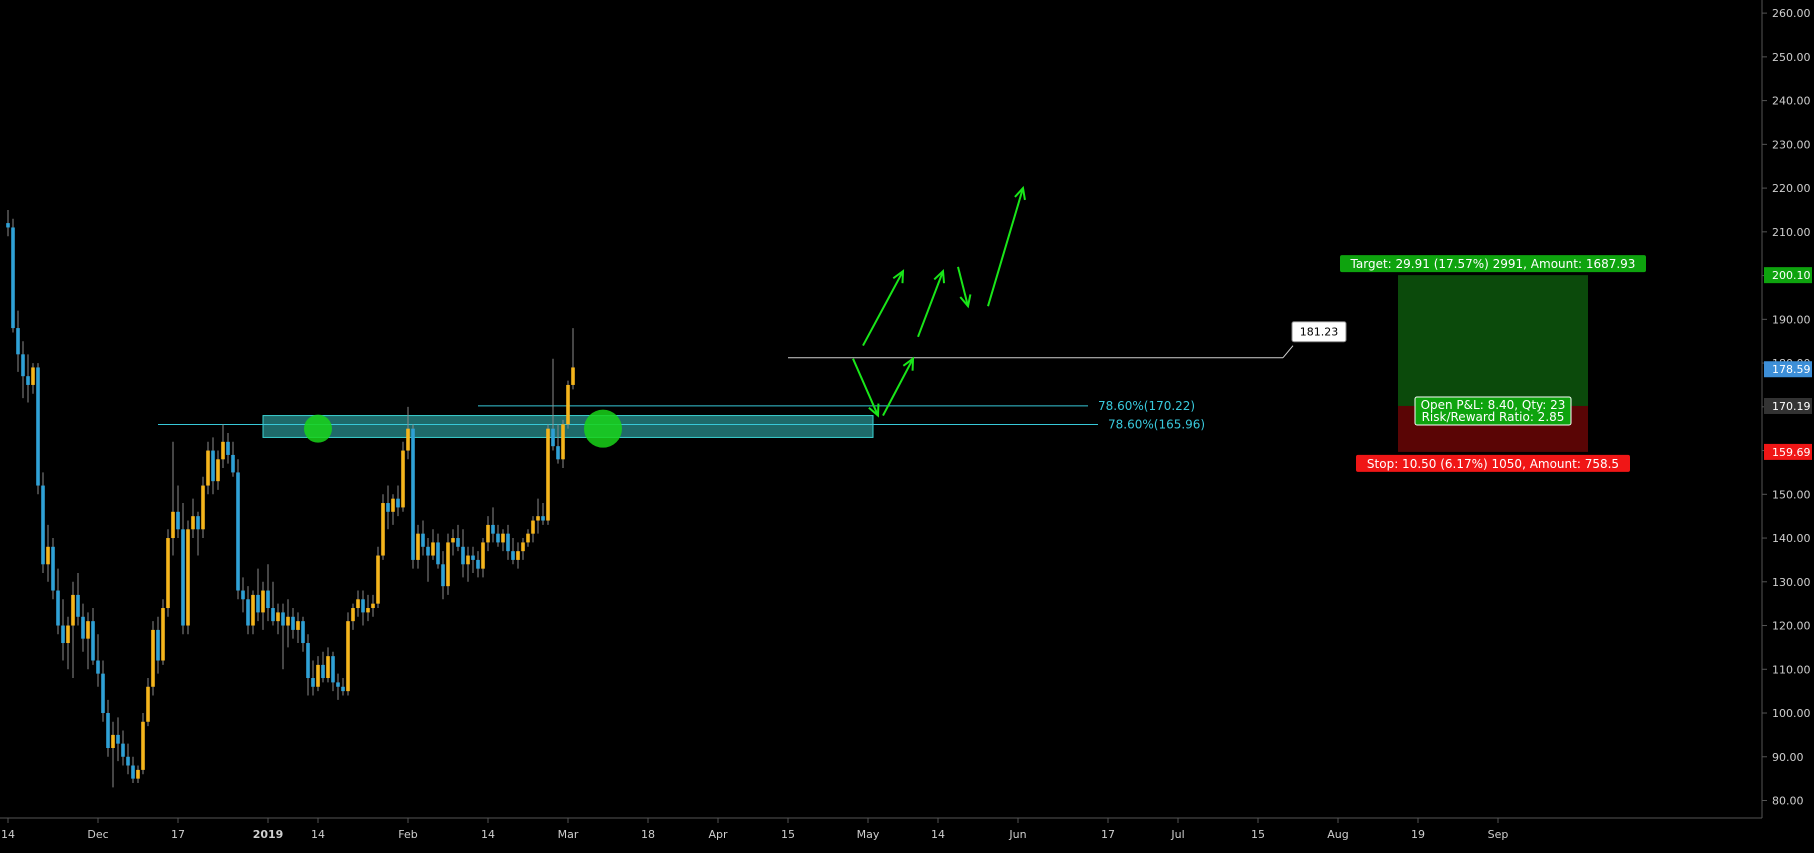 This screenshot has width=1814, height=853. I want to click on price-callout, so click(1319, 332).